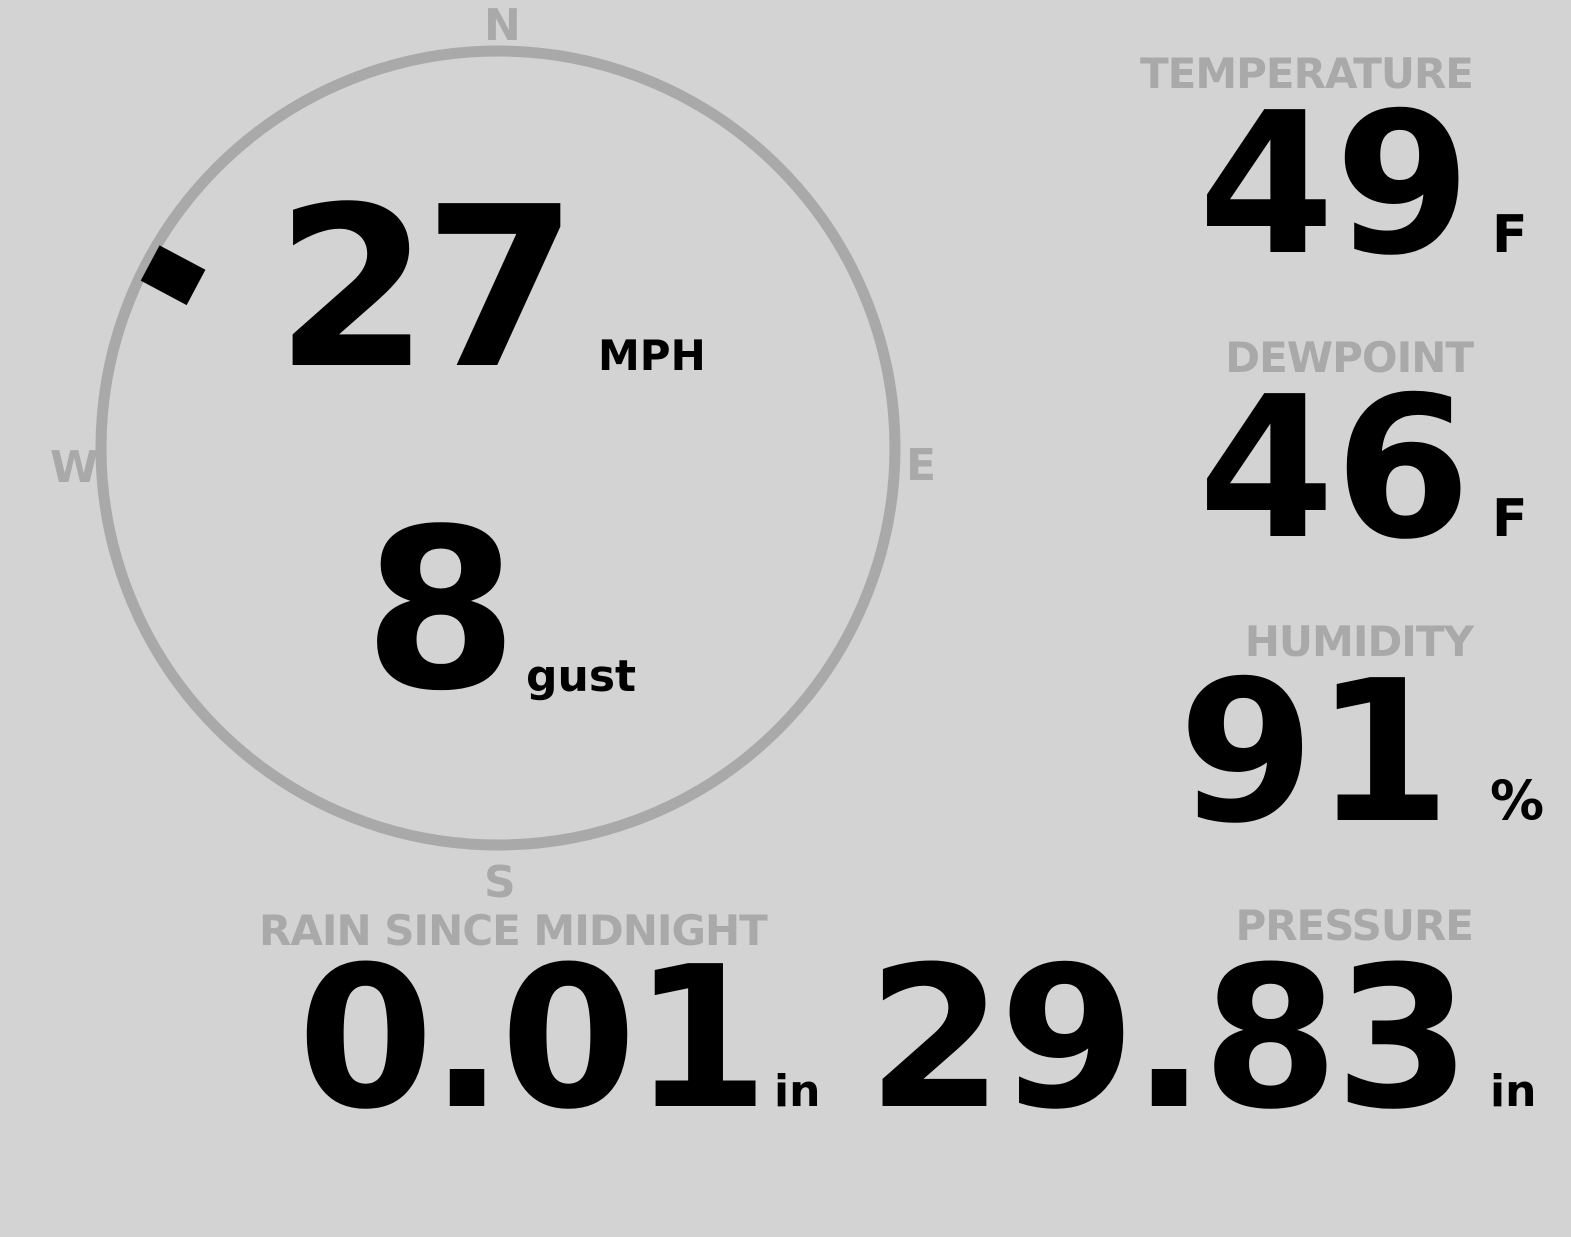 The image size is (1571, 1237). What do you see at coordinates (1510, 235) in the screenshot?
I see `temperature-unit: F` at bounding box center [1510, 235].